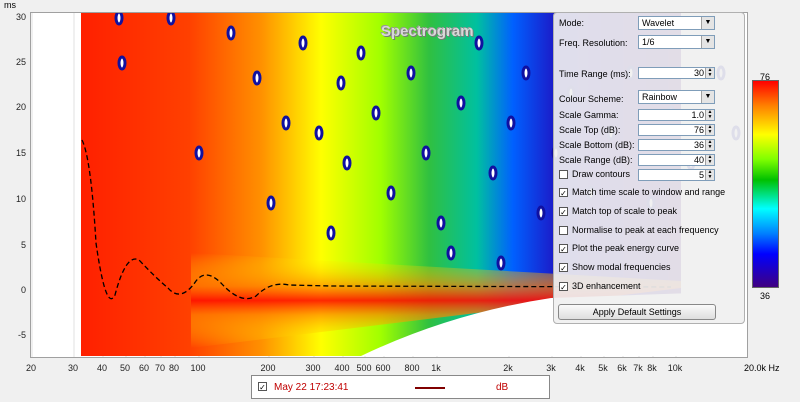  Describe the element at coordinates (676, 73) in the screenshot. I see `time-range-input: 30 ▲ ▼` at that location.